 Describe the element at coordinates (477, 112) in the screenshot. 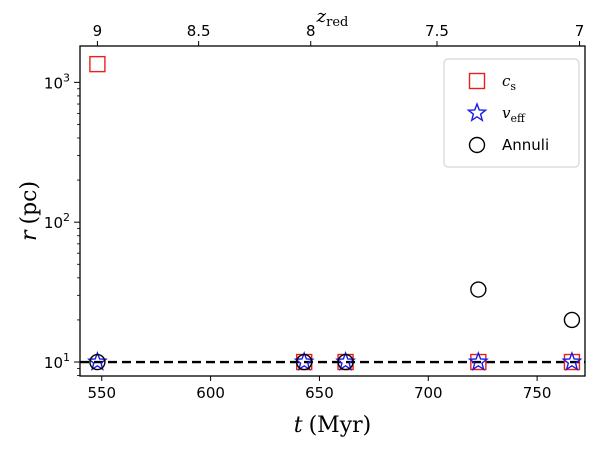

I see `legend-star-marker` at that location.